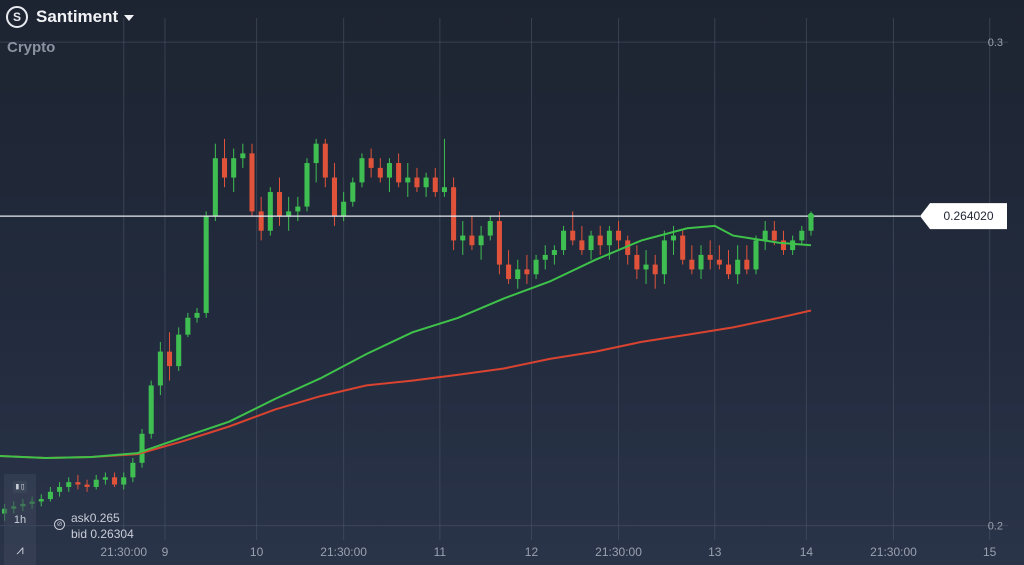 Image resolution: width=1024 pixels, height=565 pixels. I want to click on santiment-logo-icon: S, so click(17, 17).